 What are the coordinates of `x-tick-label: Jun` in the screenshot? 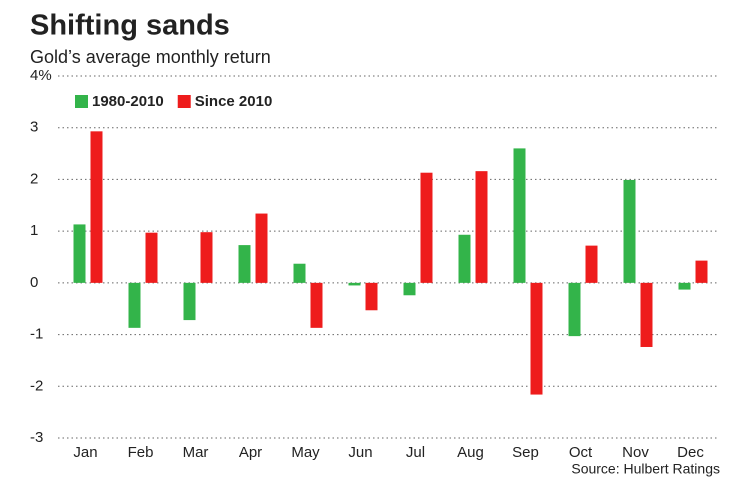 It's located at (360, 452).